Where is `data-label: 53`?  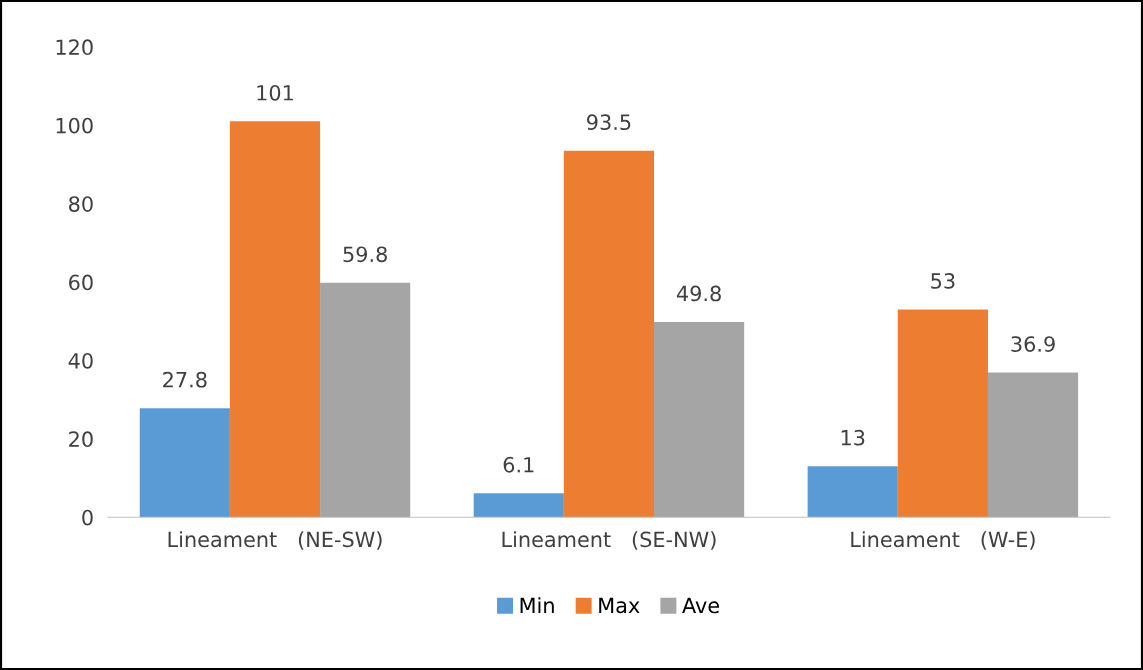 data-label: 53 is located at coordinates (943, 281).